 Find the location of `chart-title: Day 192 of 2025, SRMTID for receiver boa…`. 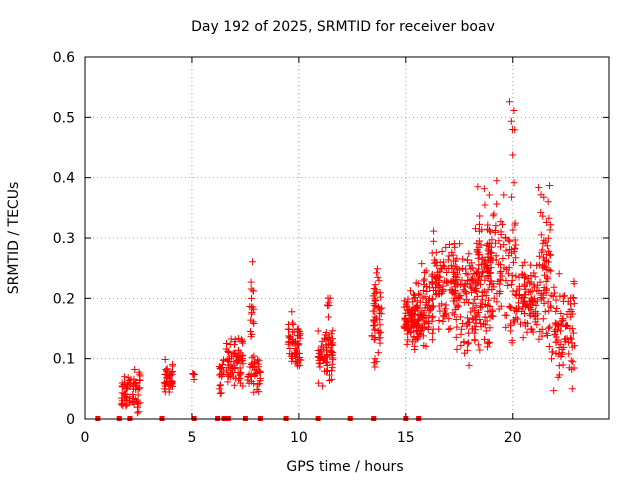

chart-title: Day 192 of 2025, SRMTID for receiver boa… is located at coordinates (343, 27).